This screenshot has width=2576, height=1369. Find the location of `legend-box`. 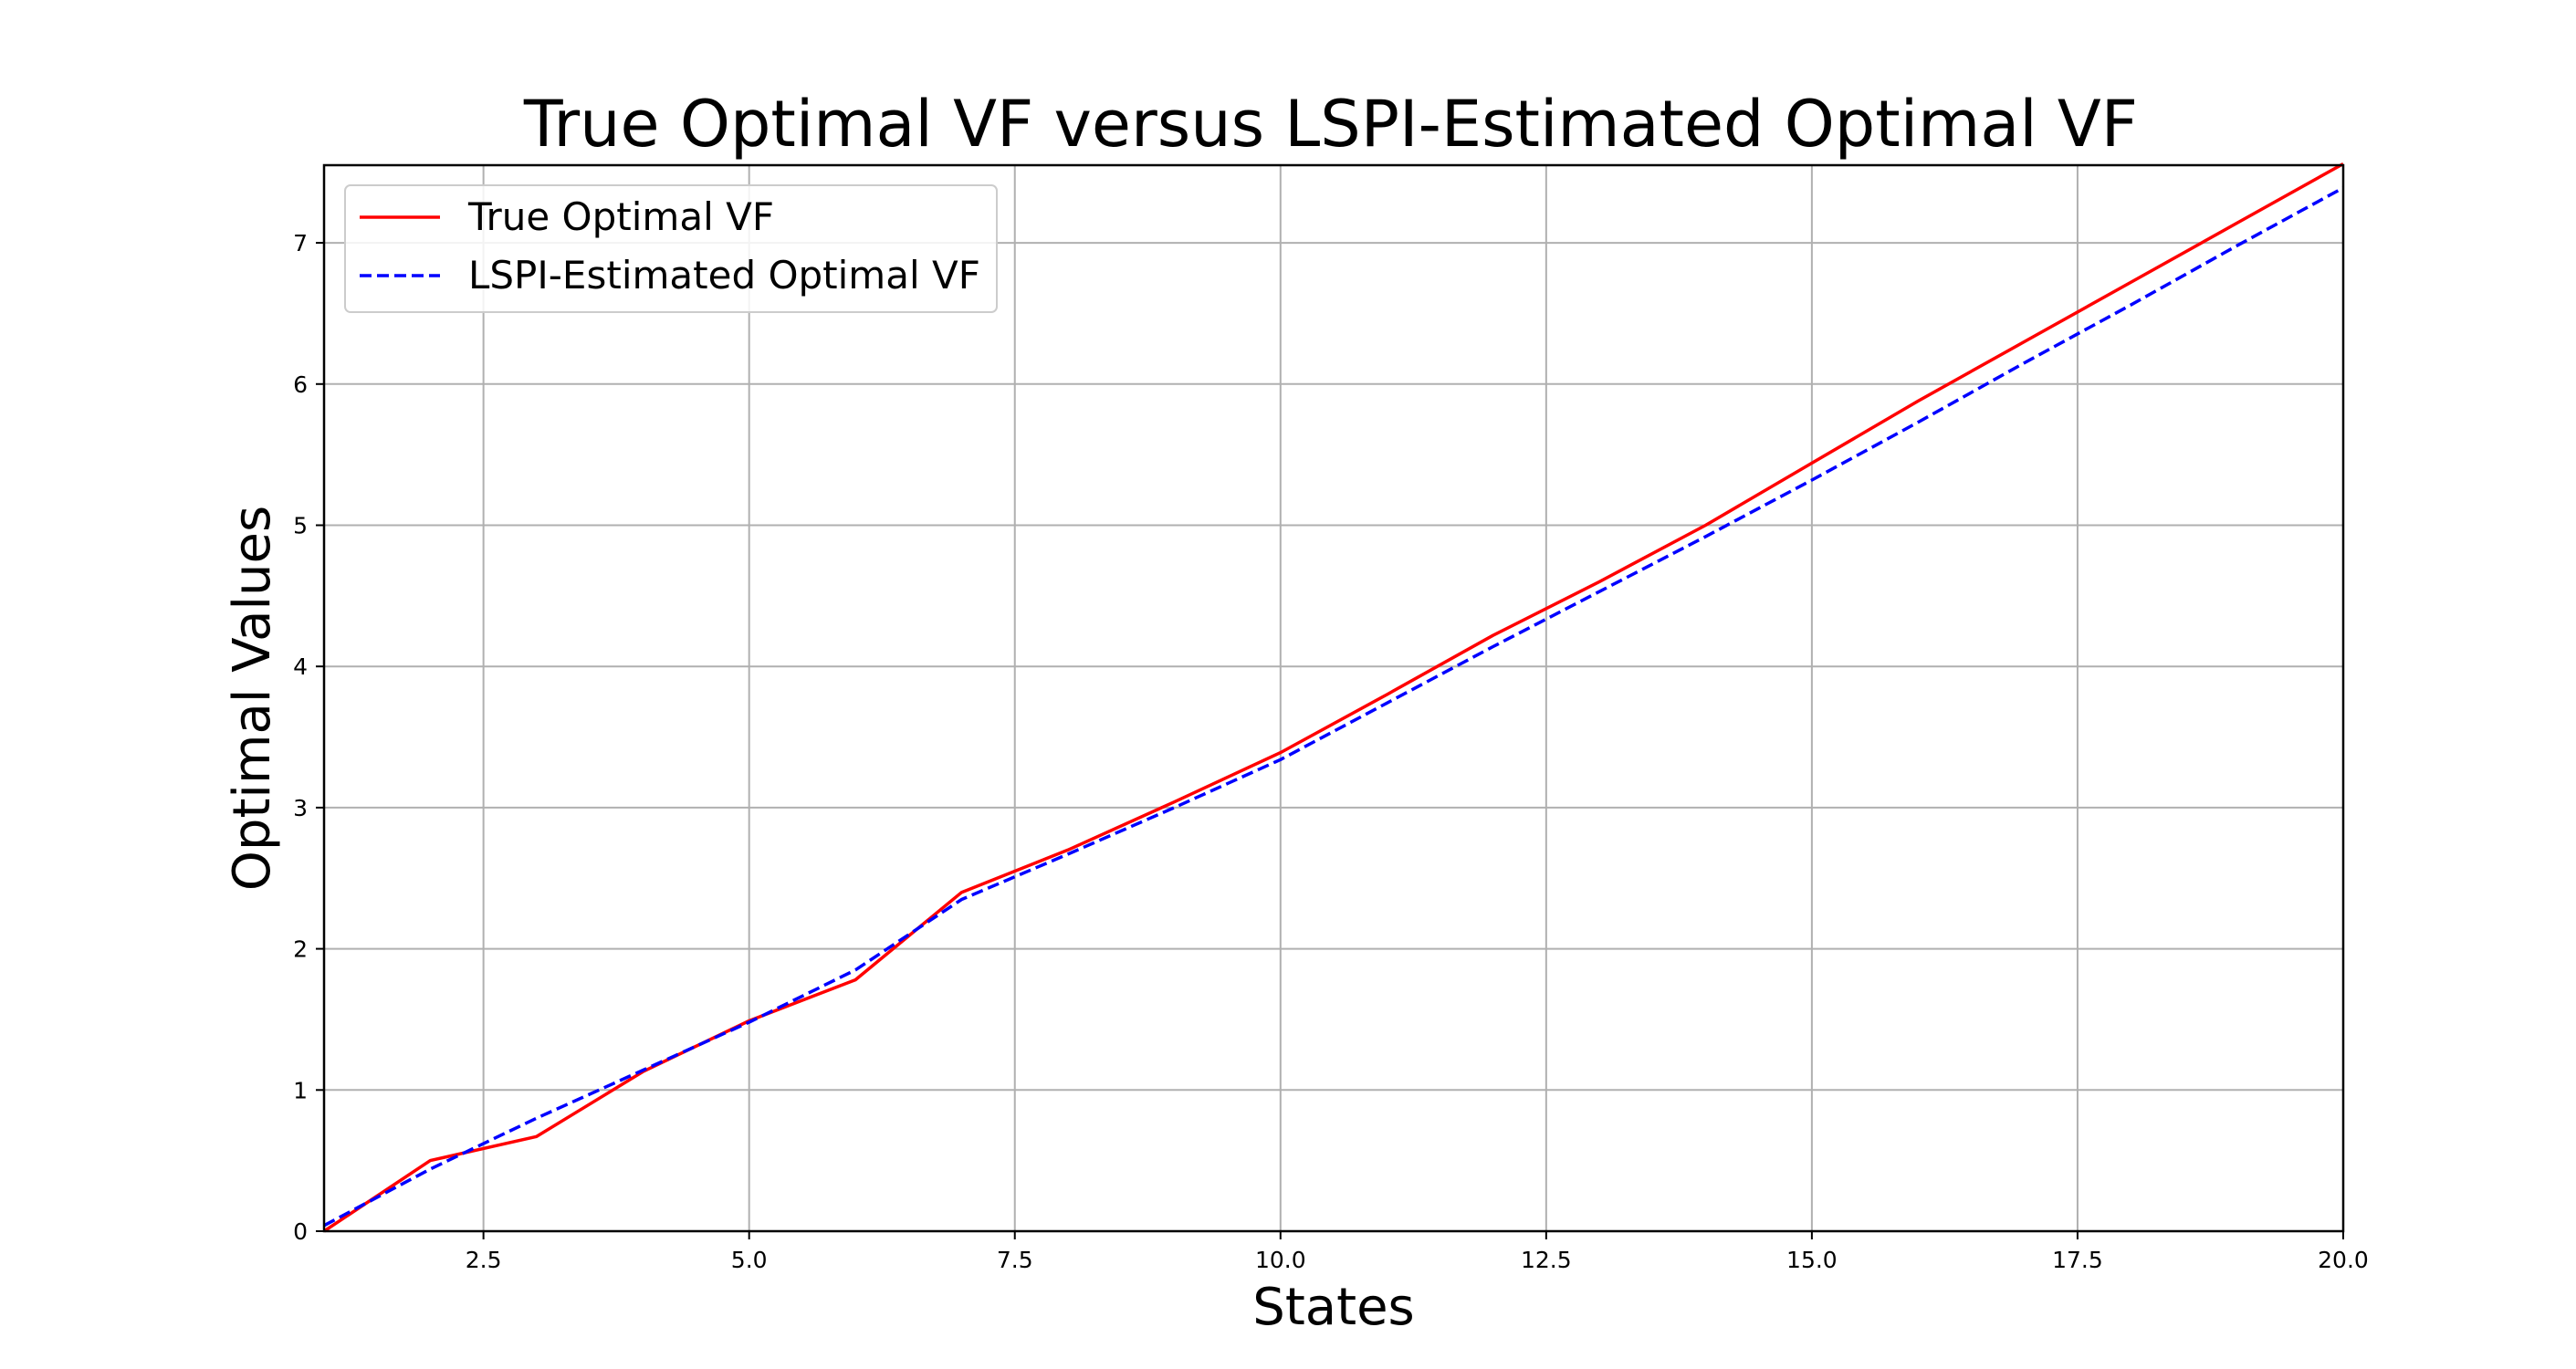

legend-box is located at coordinates (671, 248).